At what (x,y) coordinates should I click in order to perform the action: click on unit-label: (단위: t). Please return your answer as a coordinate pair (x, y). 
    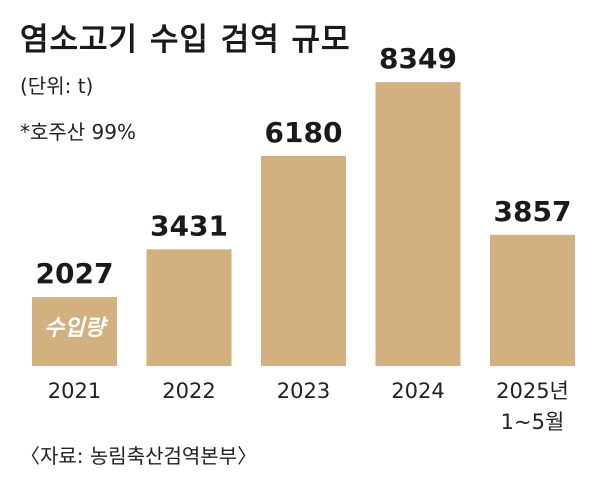
    Looking at the image, I should click on (57, 86).